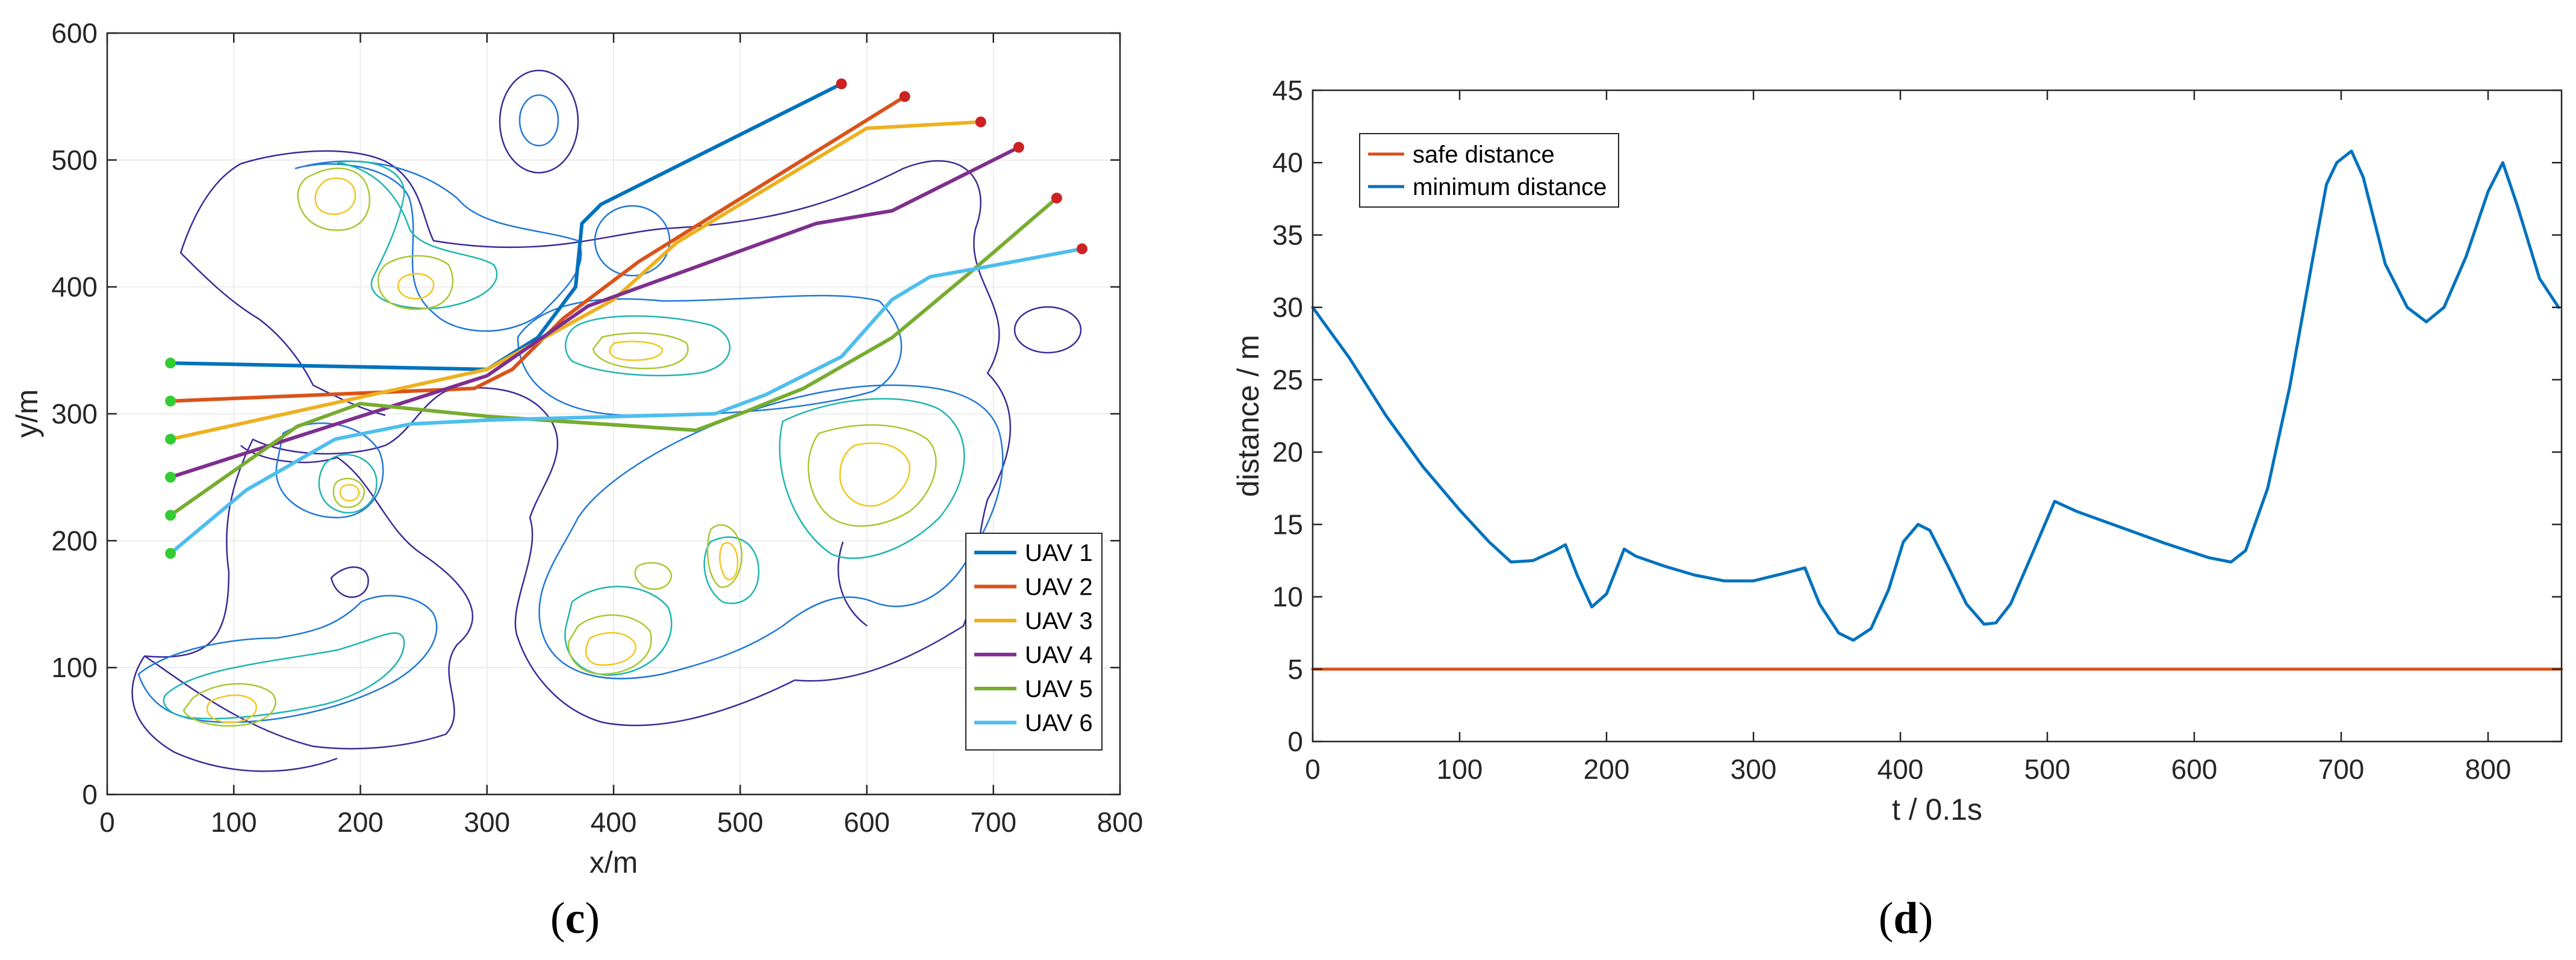 This screenshot has width=2576, height=960. What do you see at coordinates (1059, 689) in the screenshot?
I see `legend-label-uav-5: UAV 5` at bounding box center [1059, 689].